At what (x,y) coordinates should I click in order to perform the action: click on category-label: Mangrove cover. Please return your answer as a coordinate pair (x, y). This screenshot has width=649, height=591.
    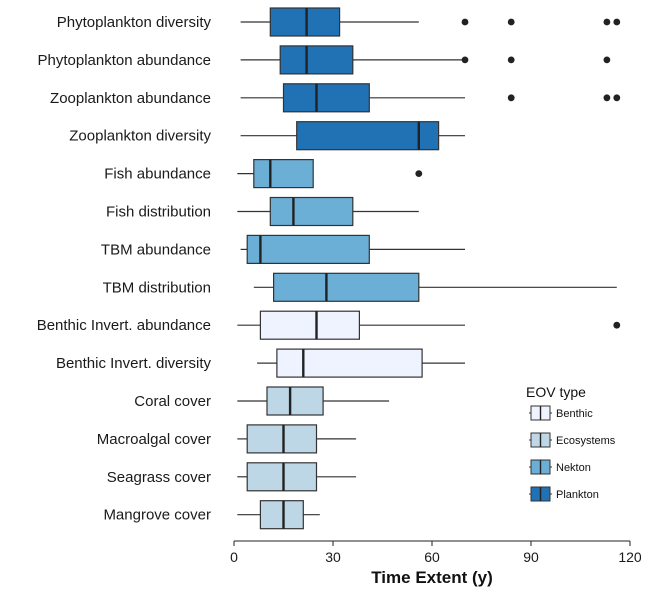
    Looking at the image, I should click on (157, 515).